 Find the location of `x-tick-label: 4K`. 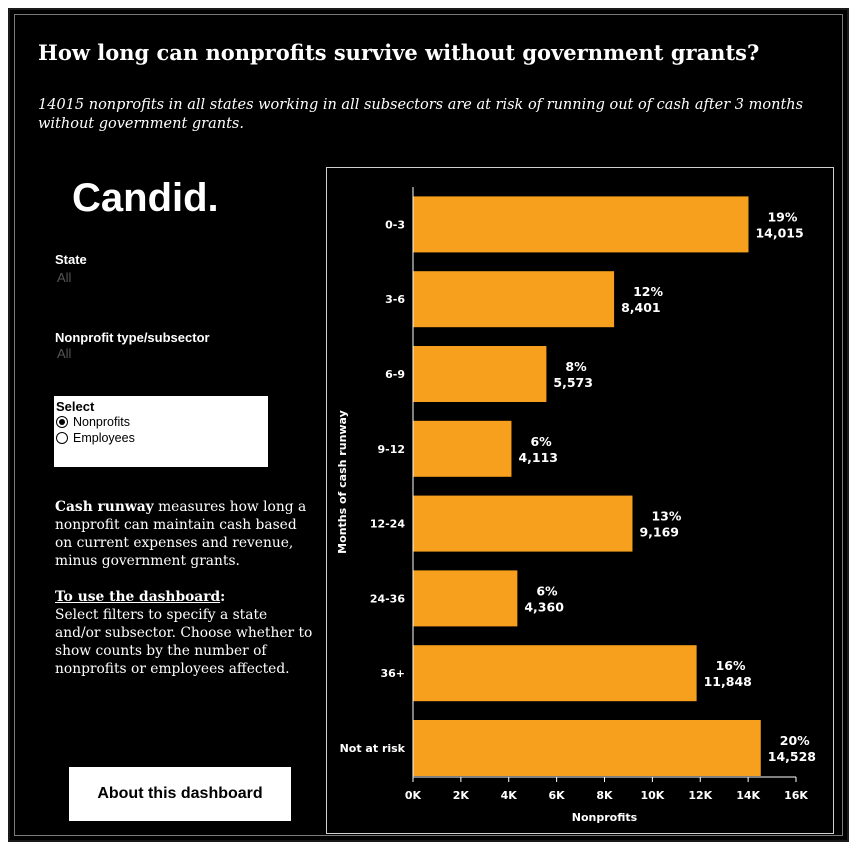

x-tick-label: 4K is located at coordinates (509, 795).